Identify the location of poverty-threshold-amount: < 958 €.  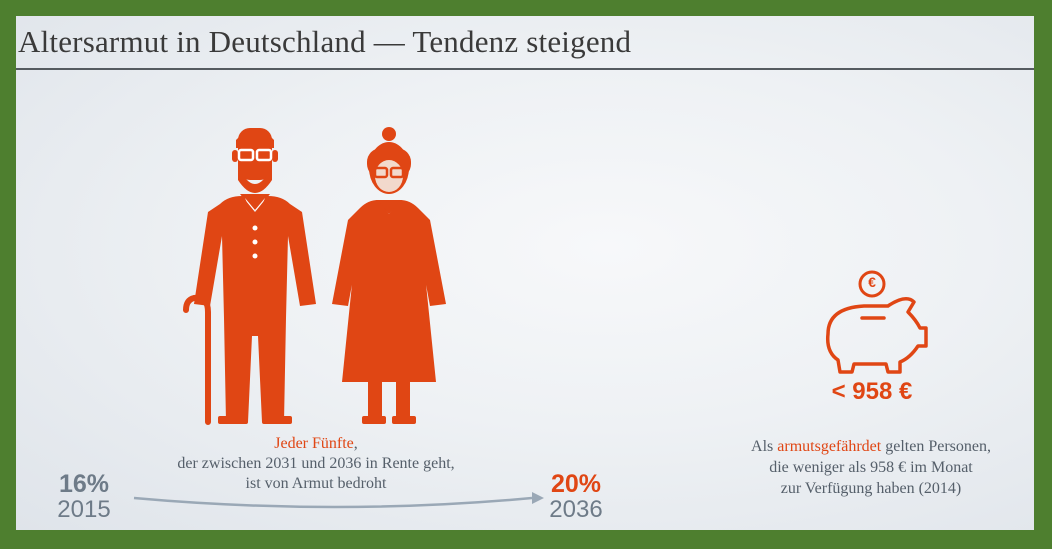
(872, 391).